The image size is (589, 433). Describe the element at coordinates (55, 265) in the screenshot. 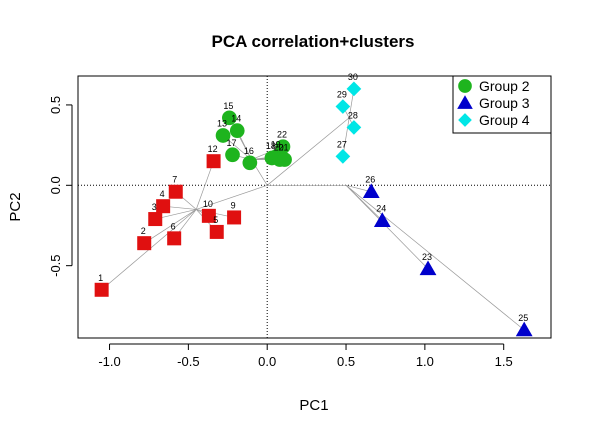

I see `y-tick-label: -0.5` at that location.